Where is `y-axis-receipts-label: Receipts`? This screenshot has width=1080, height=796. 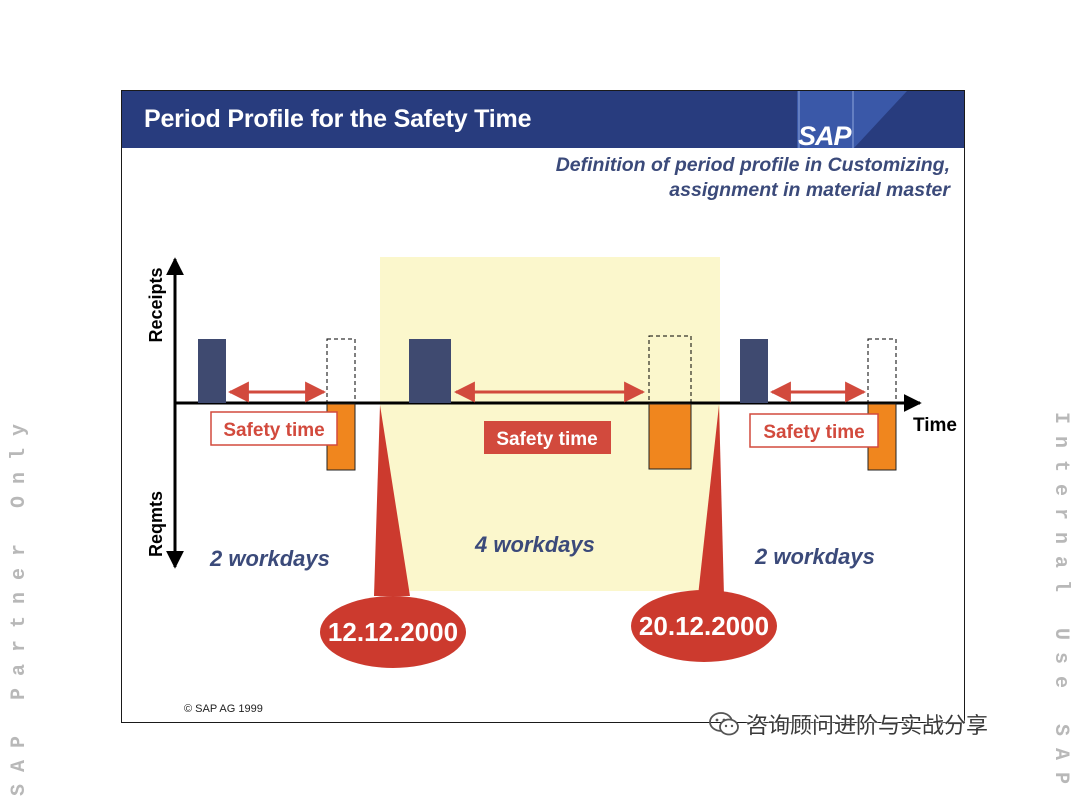 y-axis-receipts-label: Receipts is located at coordinates (156, 304).